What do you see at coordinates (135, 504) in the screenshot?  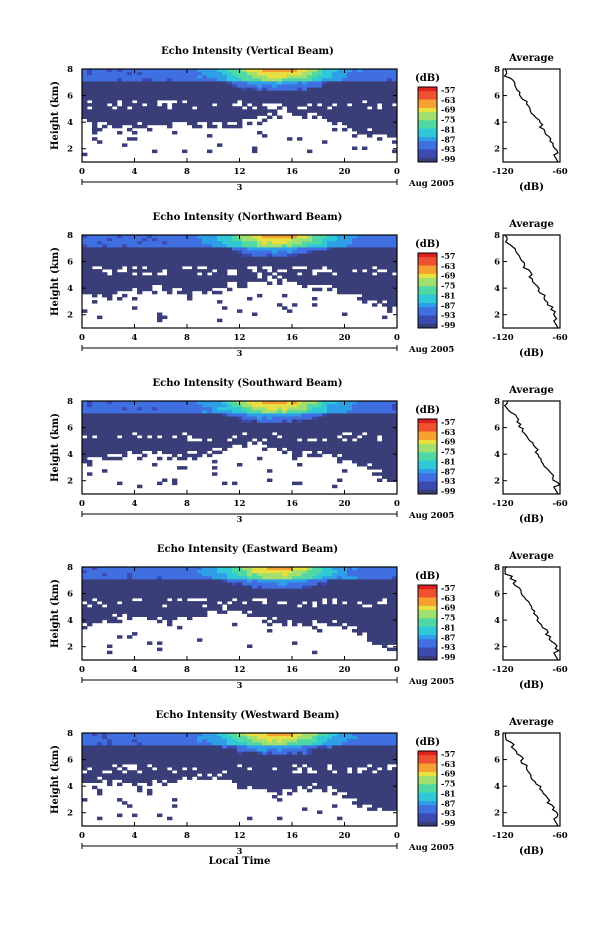 I see `x-tick-label: 4` at bounding box center [135, 504].